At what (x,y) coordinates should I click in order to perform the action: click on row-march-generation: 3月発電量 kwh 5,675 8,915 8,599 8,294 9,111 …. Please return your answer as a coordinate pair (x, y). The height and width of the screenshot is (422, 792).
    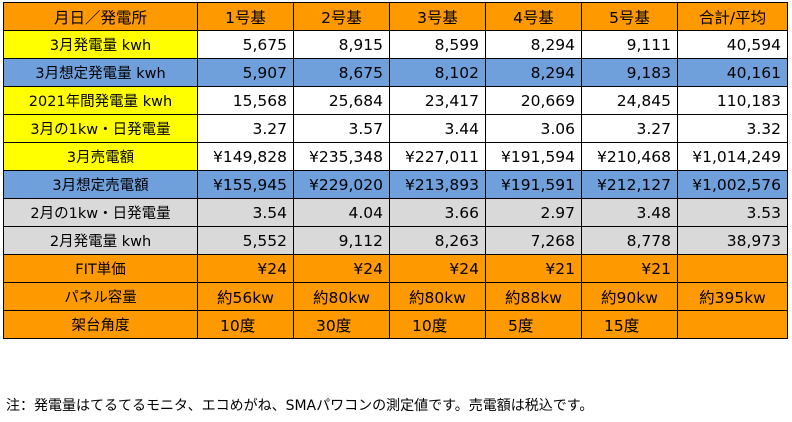
    Looking at the image, I should click on (395, 44).